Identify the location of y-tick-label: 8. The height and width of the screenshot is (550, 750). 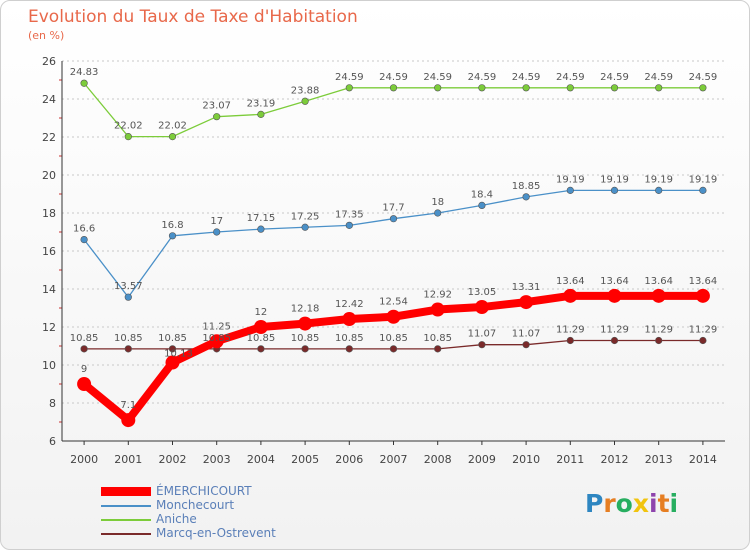
(52, 403).